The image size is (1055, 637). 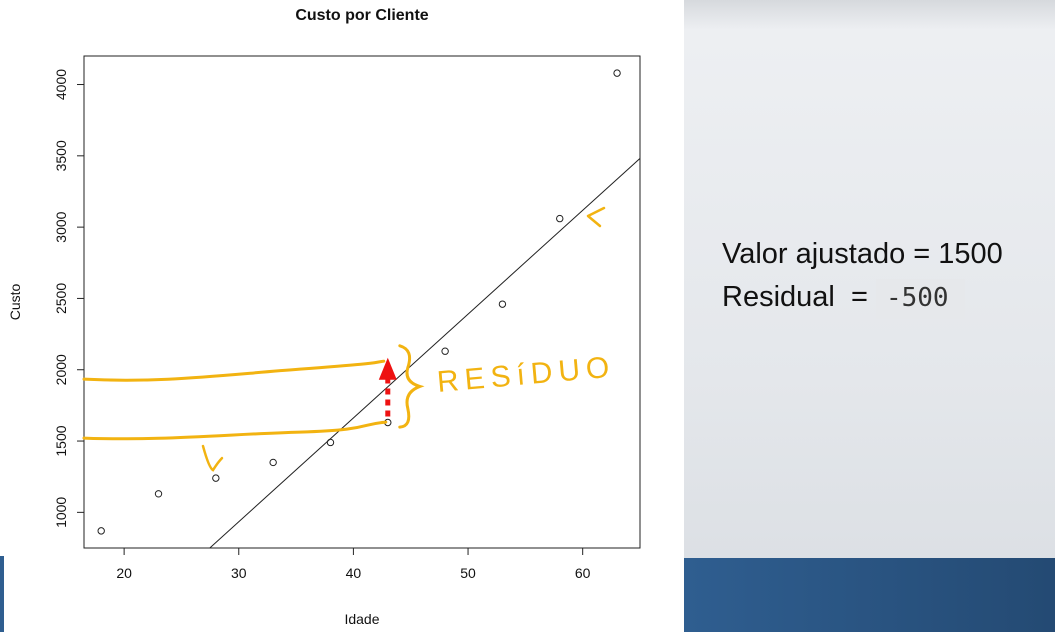 I want to click on x-axis-label: Idade, so click(x=361, y=619).